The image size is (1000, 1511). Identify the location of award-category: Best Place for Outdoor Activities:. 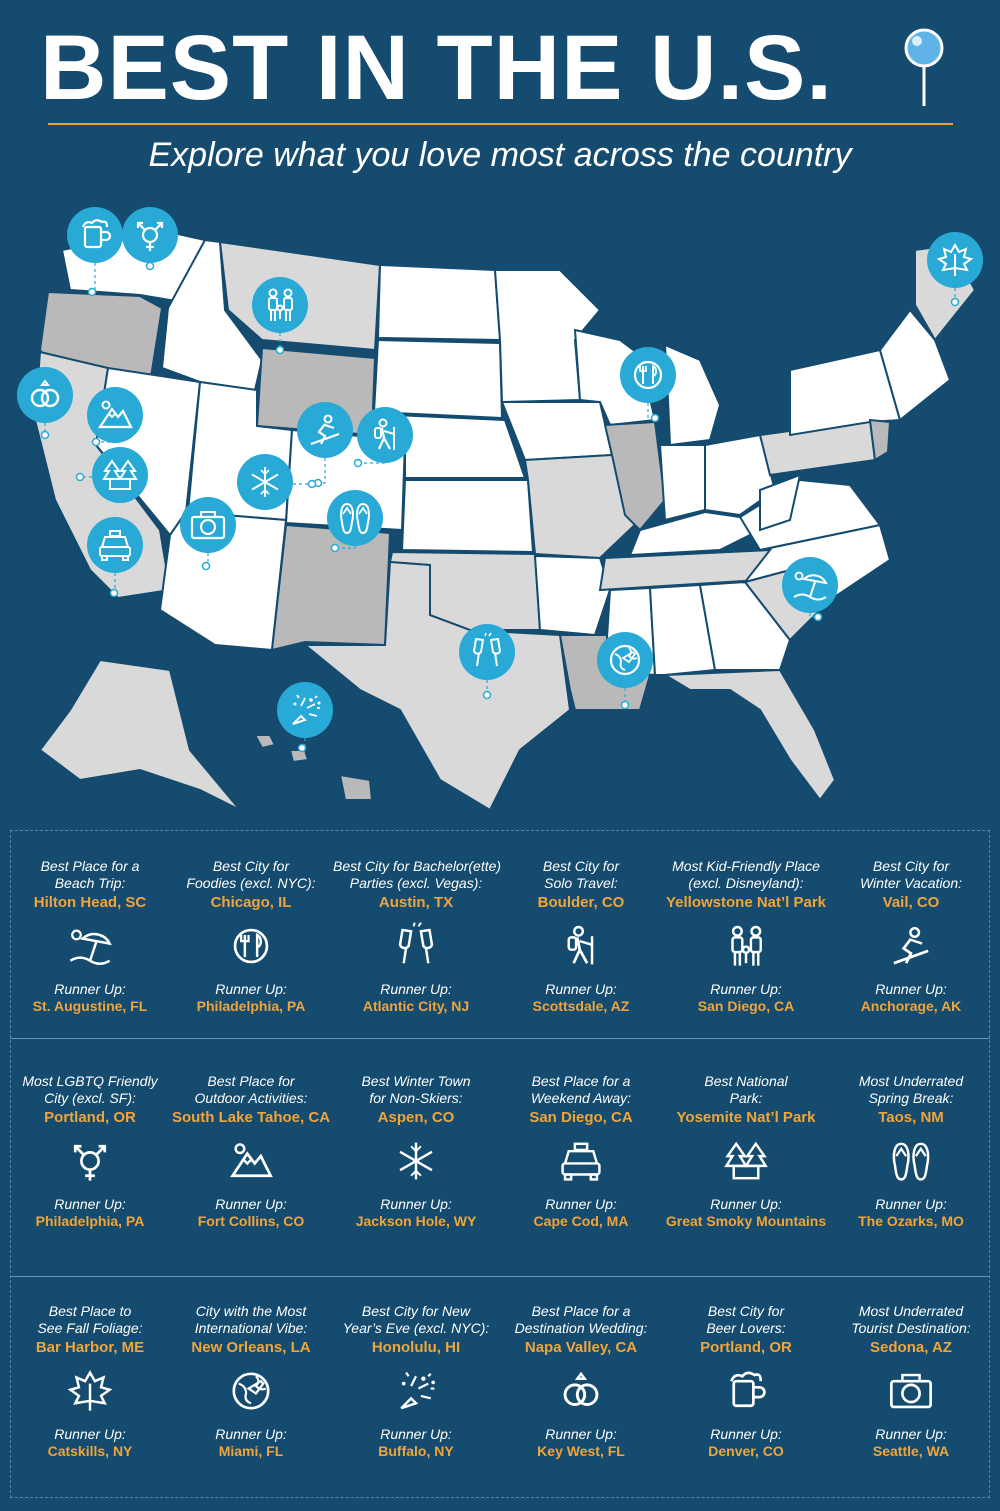
(251, 1090).